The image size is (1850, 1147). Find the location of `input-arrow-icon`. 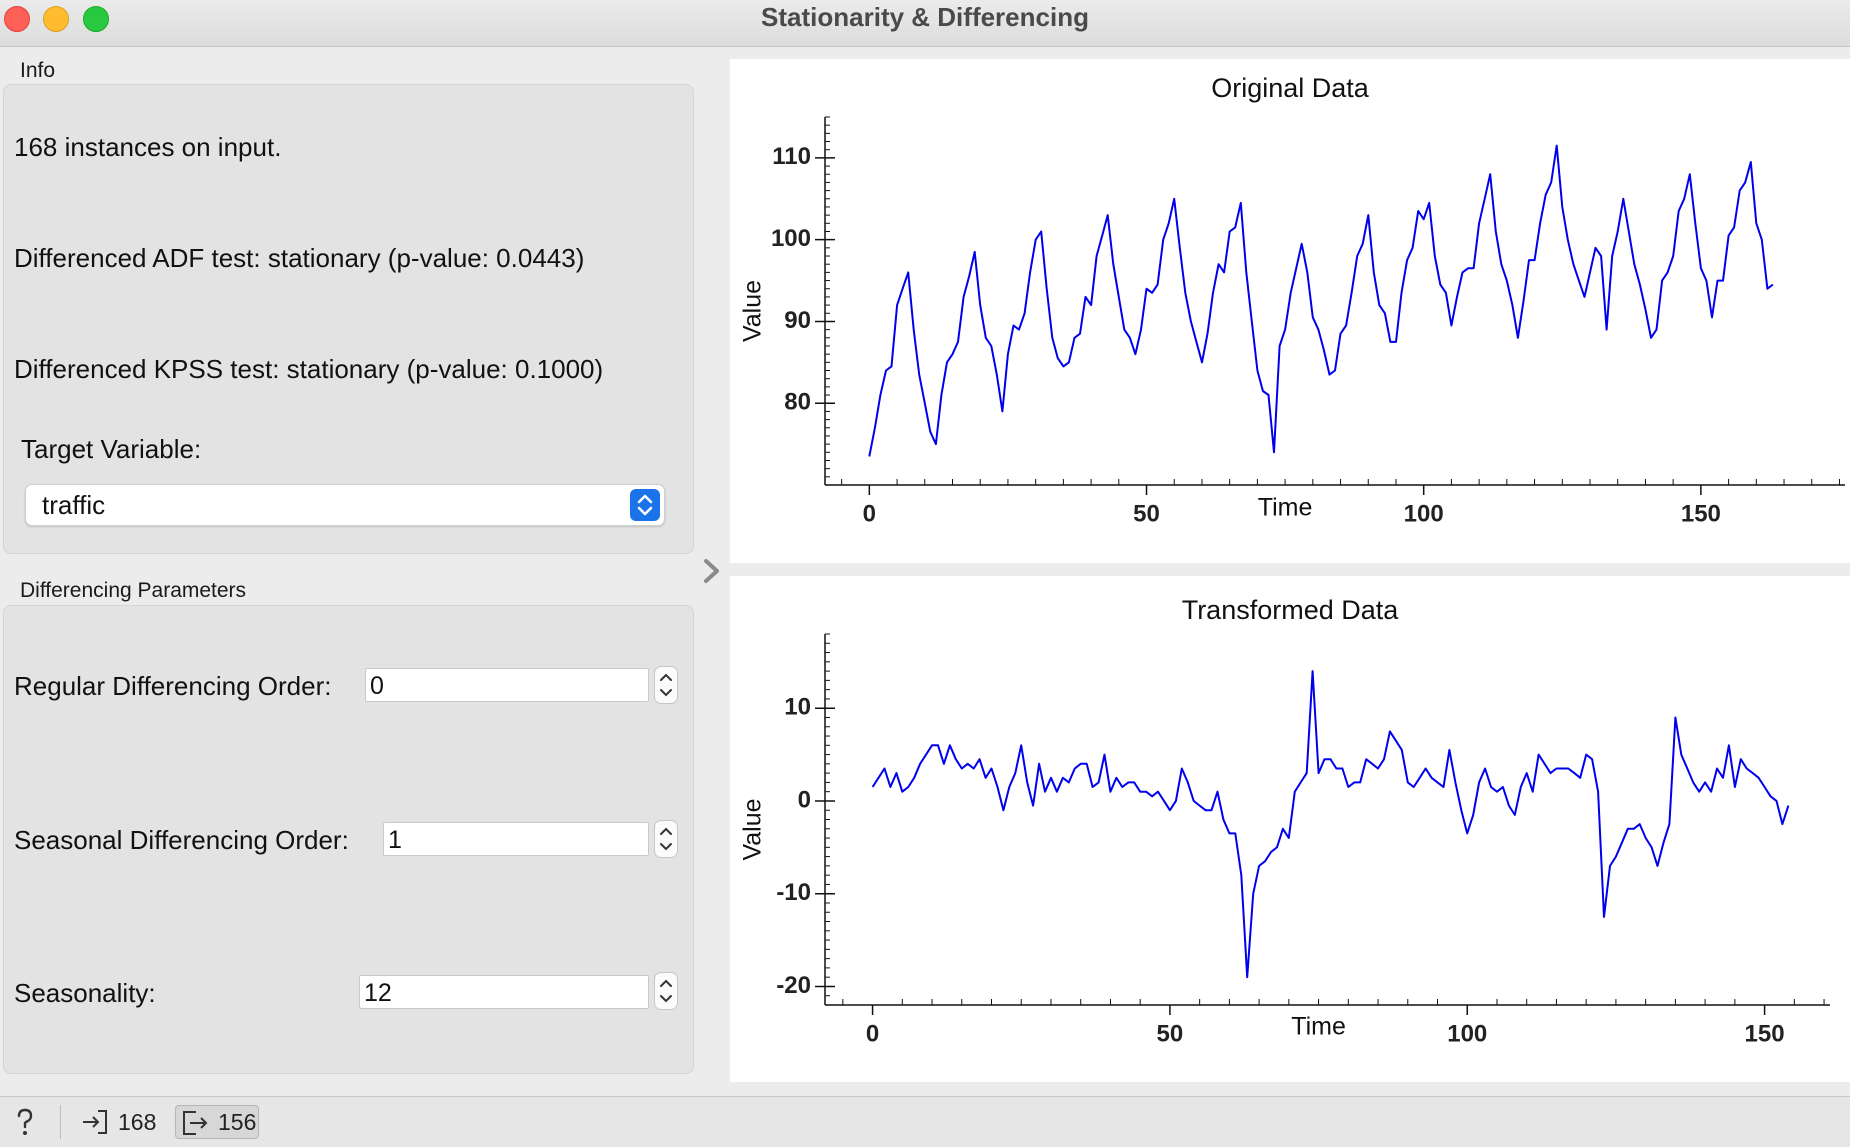

input-arrow-icon is located at coordinates (95, 1124).